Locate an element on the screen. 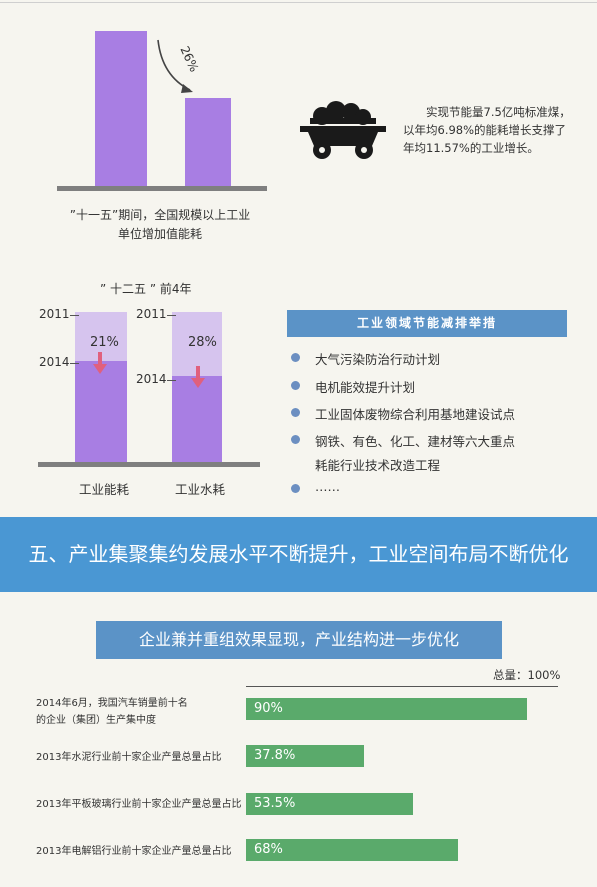  energy-tick-2014 is located at coordinates (74, 363).